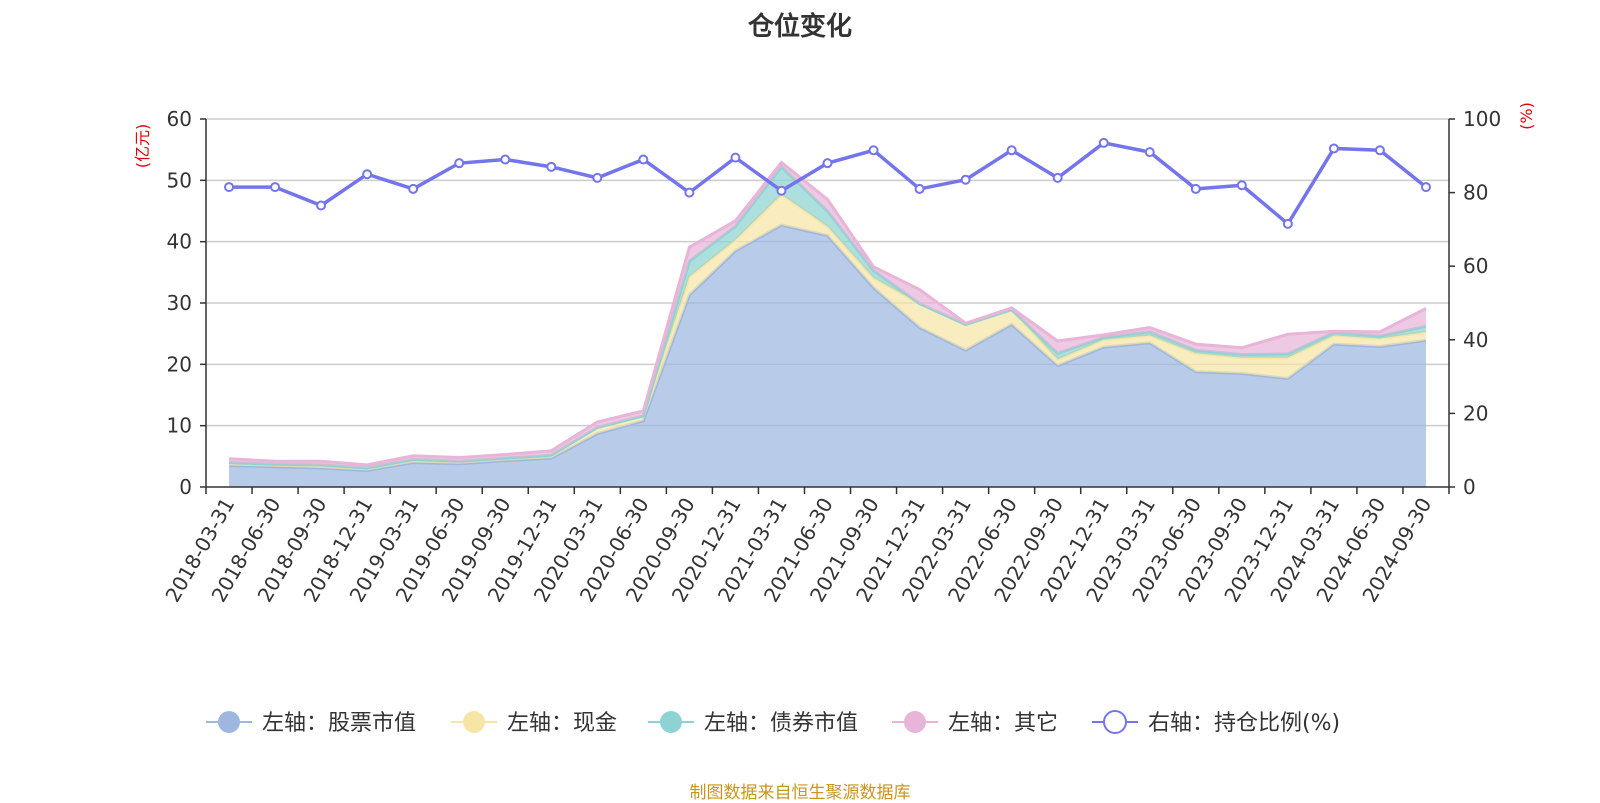 This screenshot has width=1600, height=803. What do you see at coordinates (1115, 722) in the screenshot?
I see `legend-marker-ratio` at bounding box center [1115, 722].